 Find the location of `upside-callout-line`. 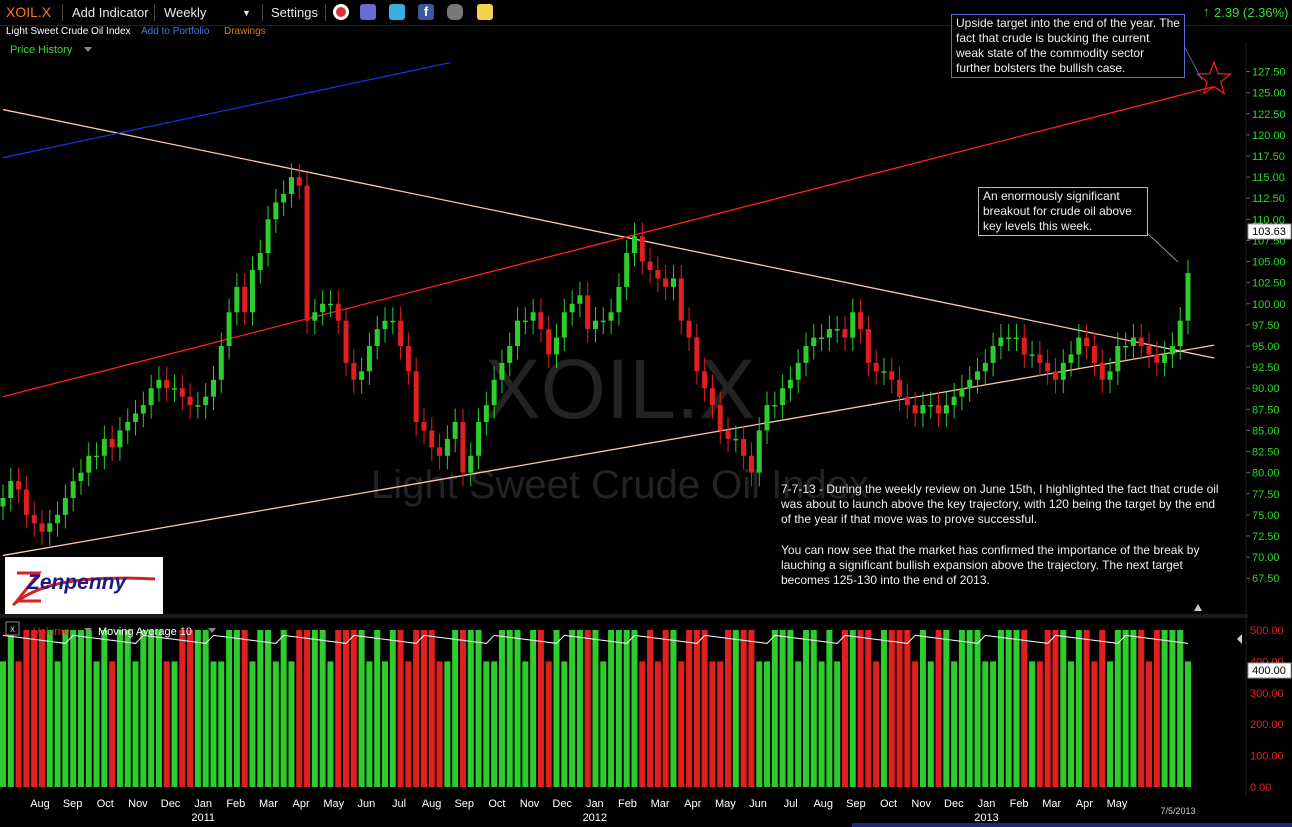

upside-callout-line is located at coordinates (1192, 61).